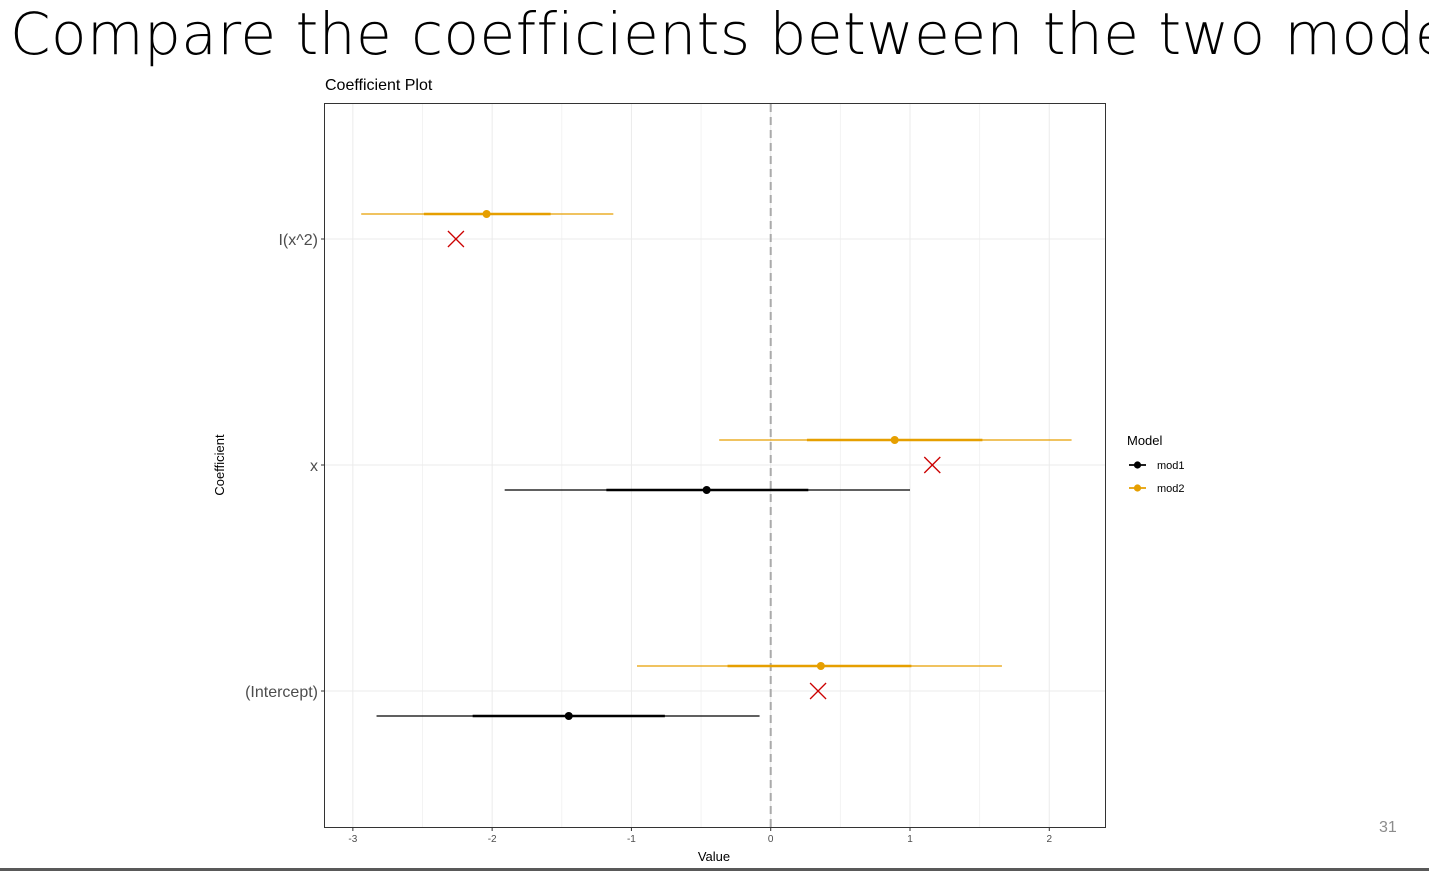 The width and height of the screenshot is (1429, 871). I want to click on page-number: 31, so click(1388, 827).